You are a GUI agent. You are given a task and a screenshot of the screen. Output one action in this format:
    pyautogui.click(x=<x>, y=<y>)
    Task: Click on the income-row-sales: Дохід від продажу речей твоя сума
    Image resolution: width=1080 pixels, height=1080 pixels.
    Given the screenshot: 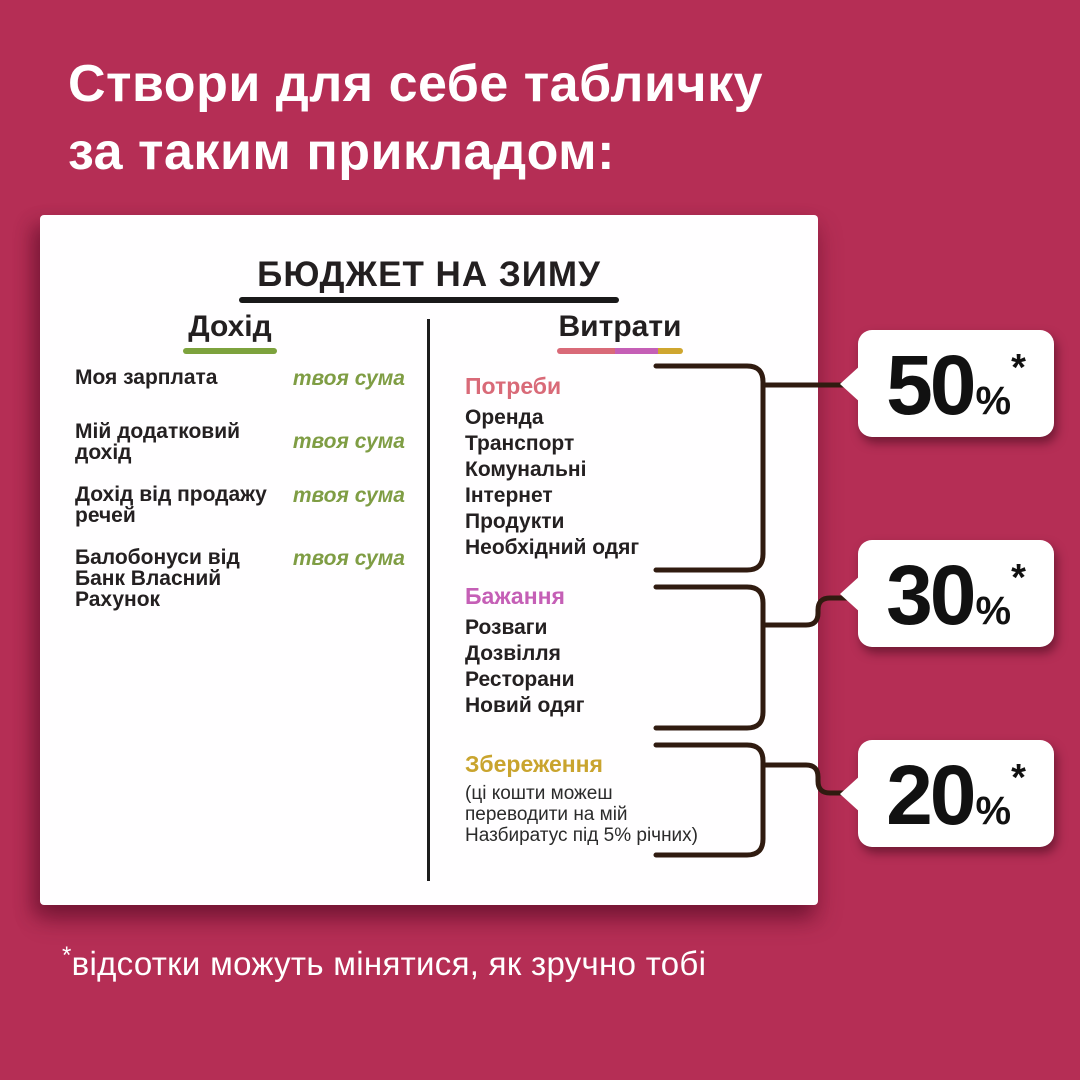 What is the action you would take?
    pyautogui.click(x=240, y=505)
    